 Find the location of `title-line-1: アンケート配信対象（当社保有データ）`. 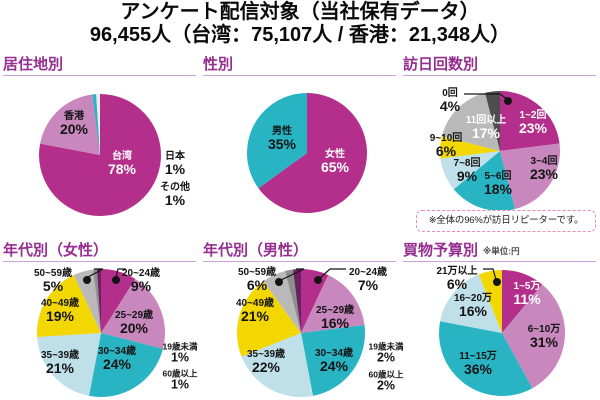

title-line-1: アンケート配信対象（当社保有データ） is located at coordinates (300, 12).